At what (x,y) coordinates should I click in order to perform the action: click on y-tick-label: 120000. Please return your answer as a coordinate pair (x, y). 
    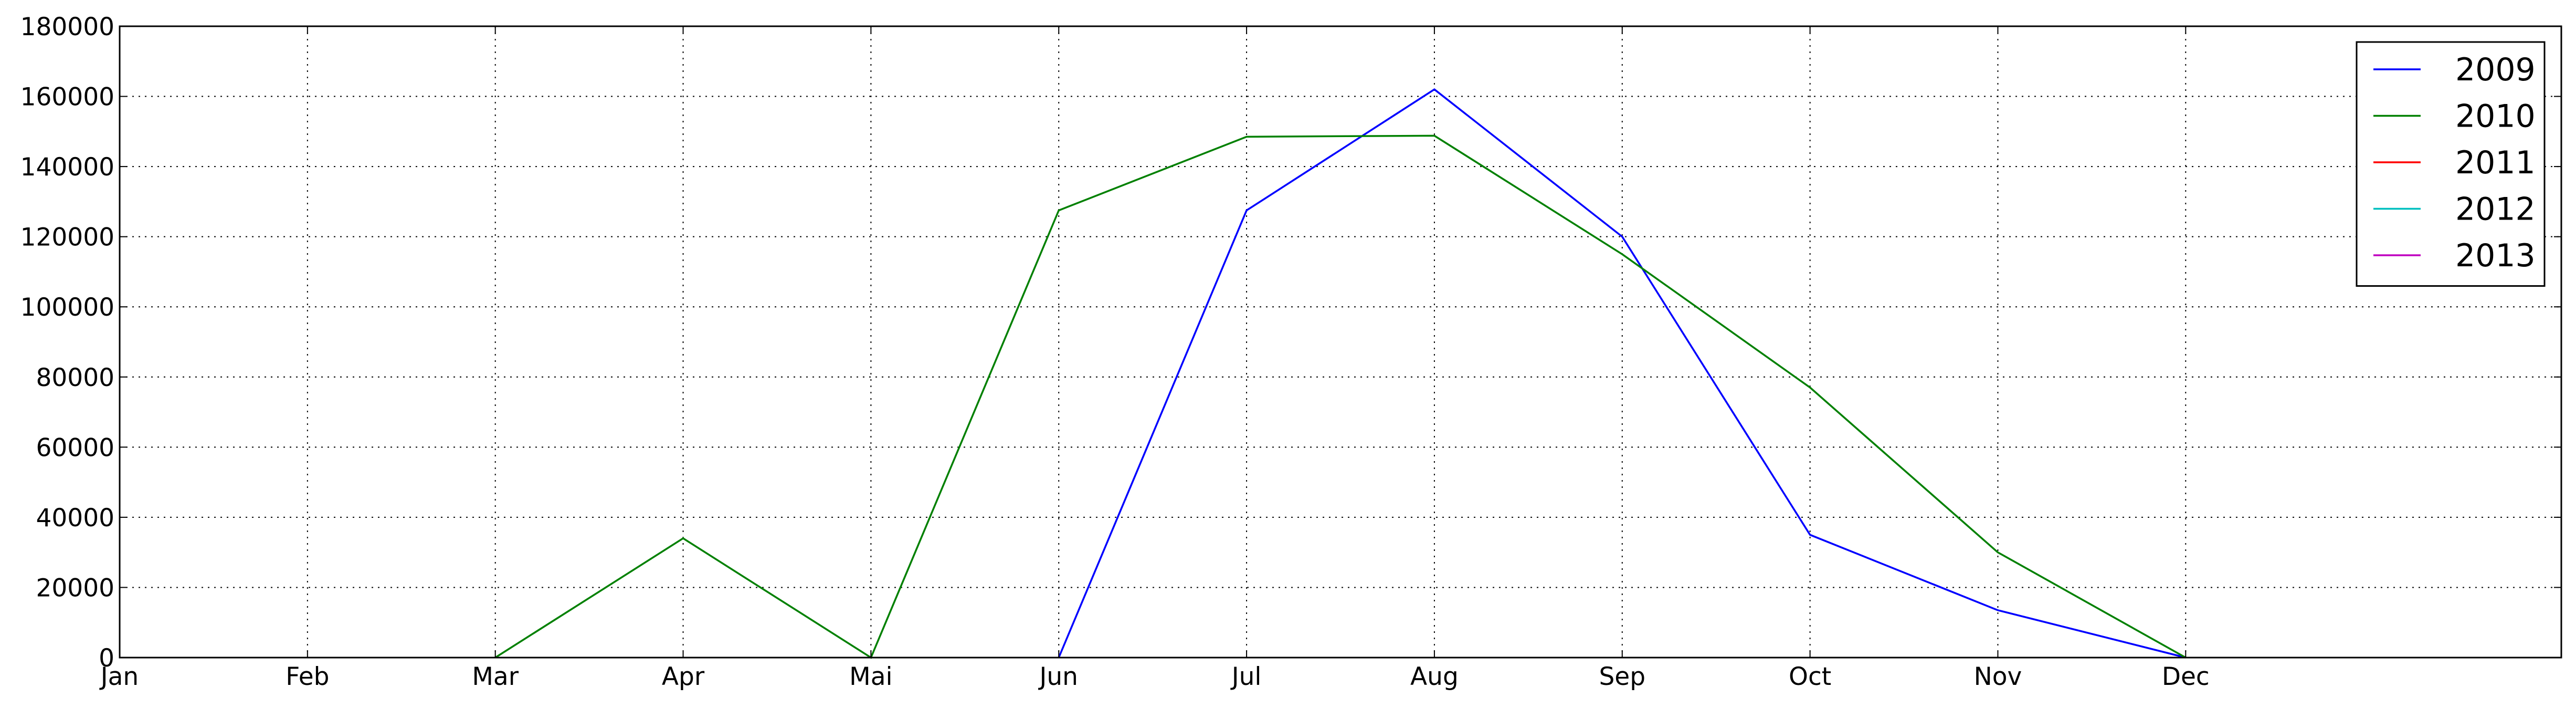
    Looking at the image, I should click on (67, 238).